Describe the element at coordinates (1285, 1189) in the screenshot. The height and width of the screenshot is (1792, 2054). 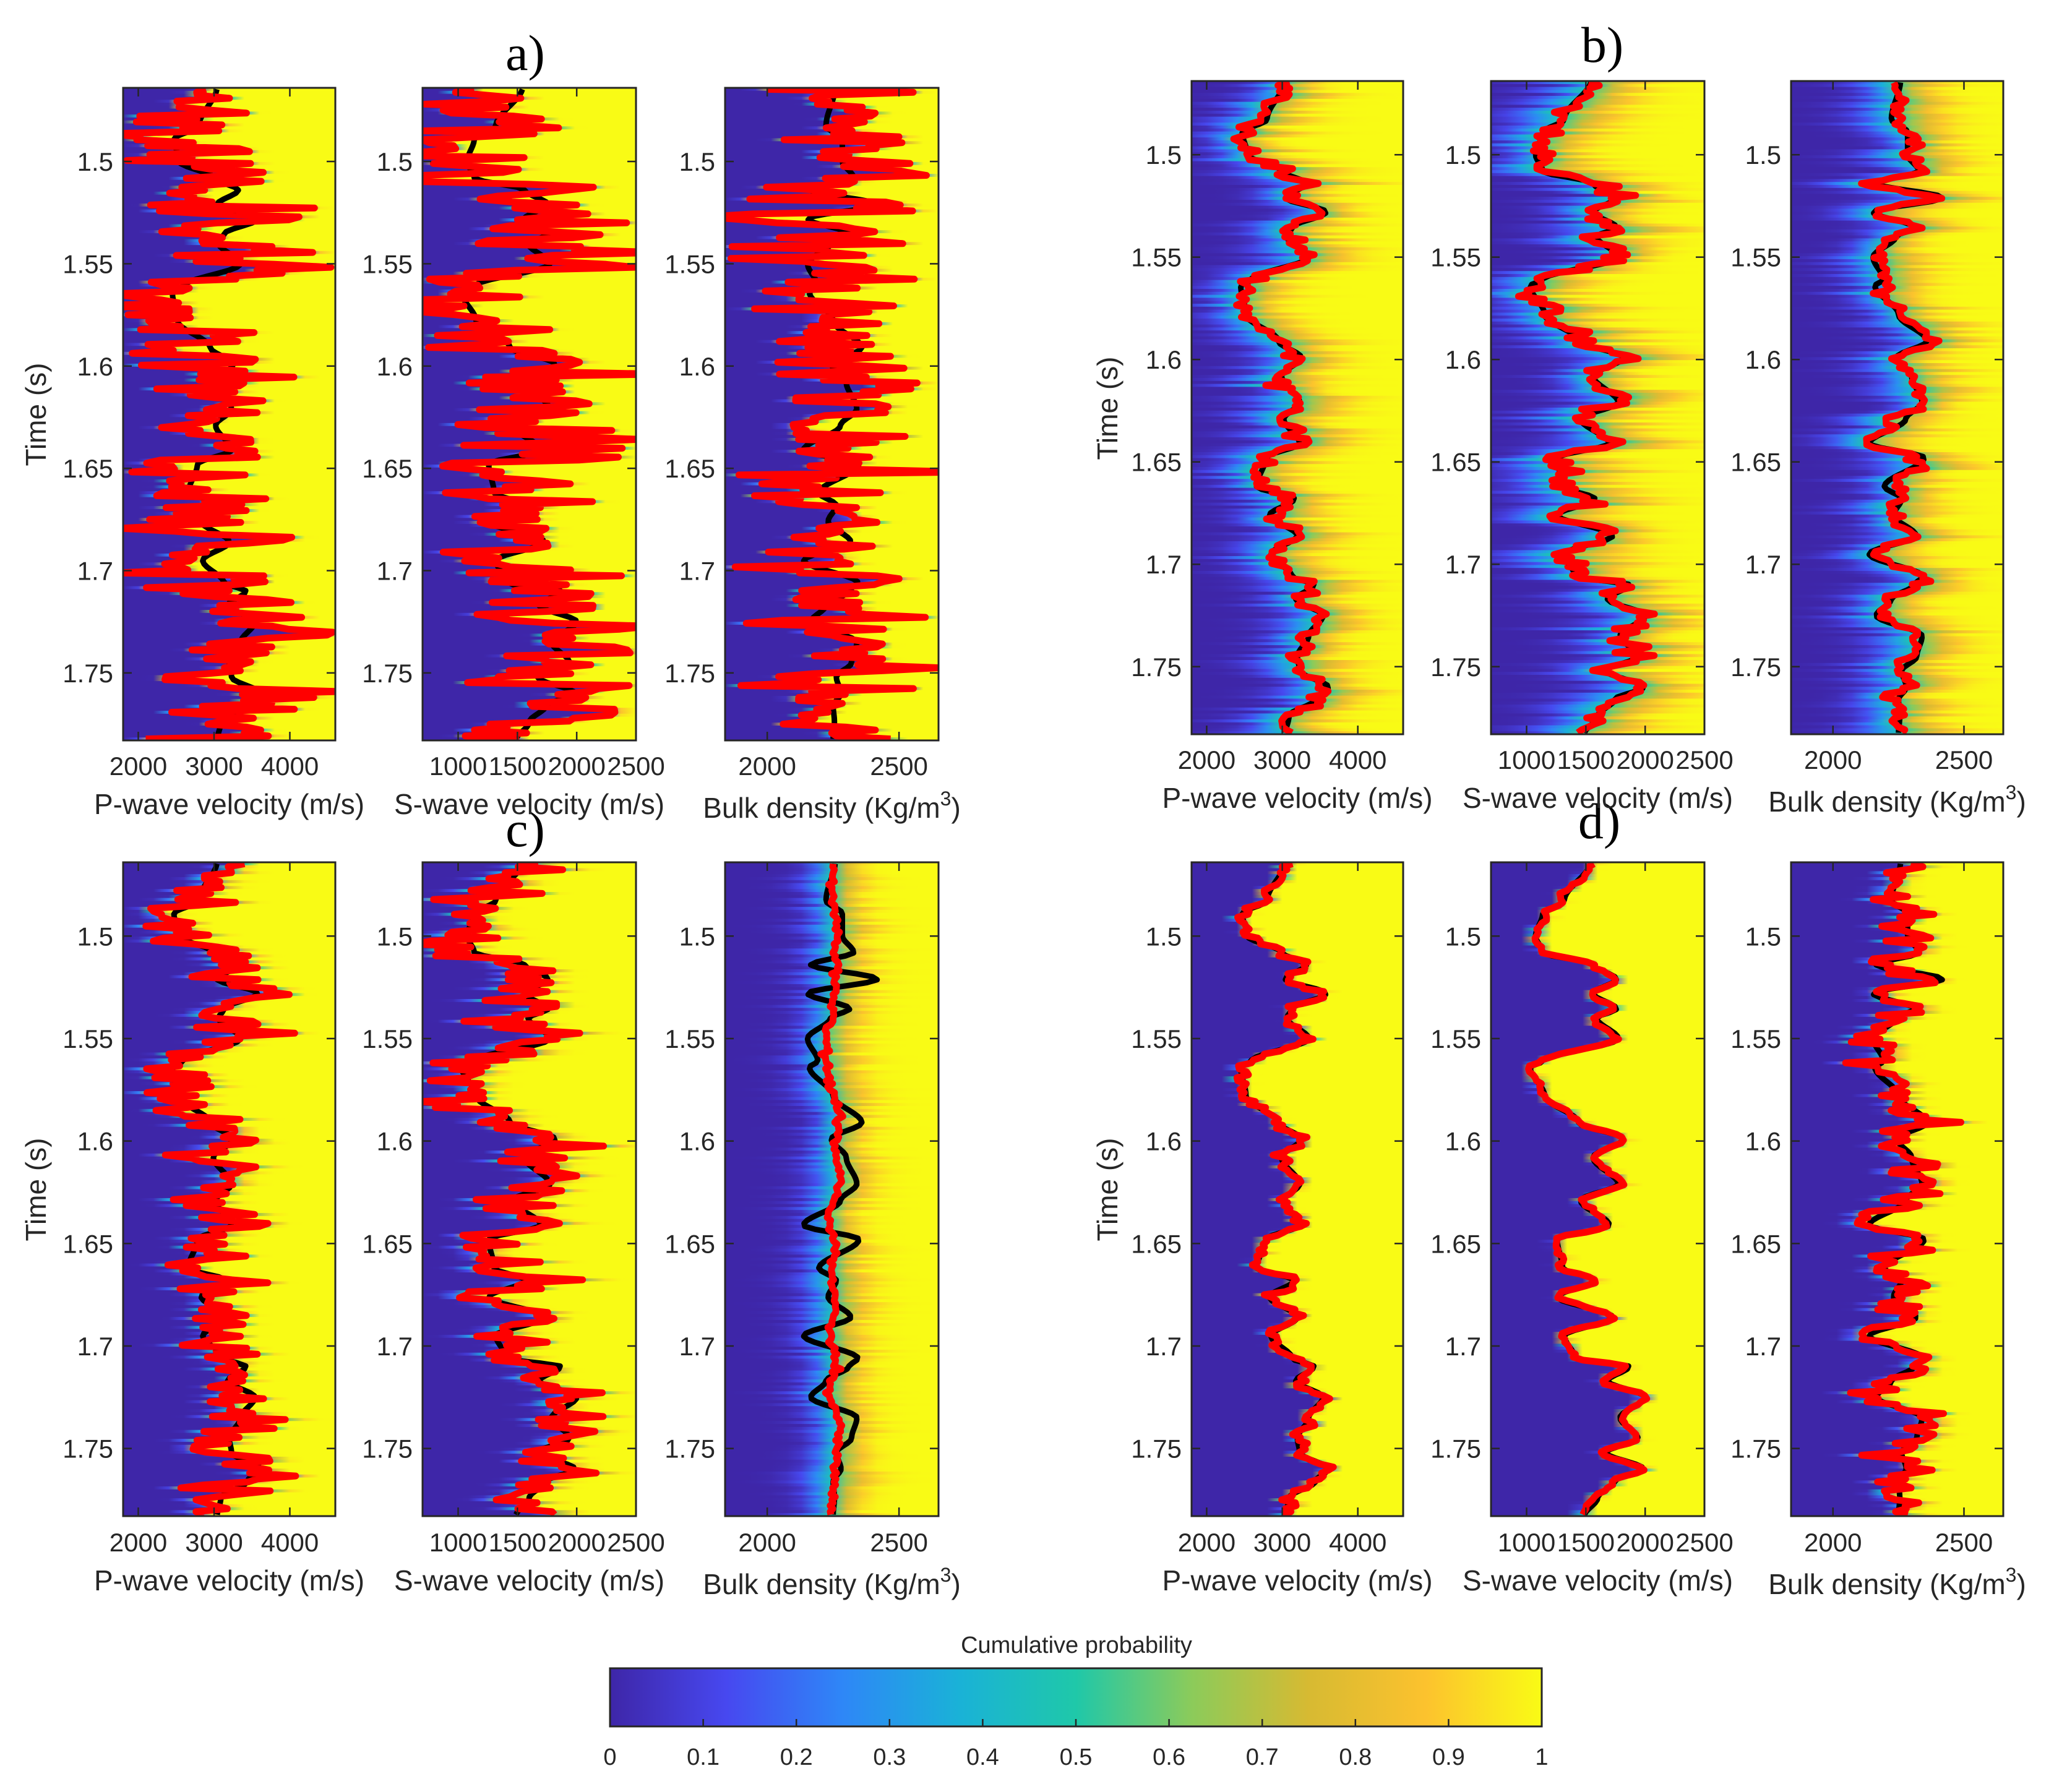
I see `estimate-line` at that location.